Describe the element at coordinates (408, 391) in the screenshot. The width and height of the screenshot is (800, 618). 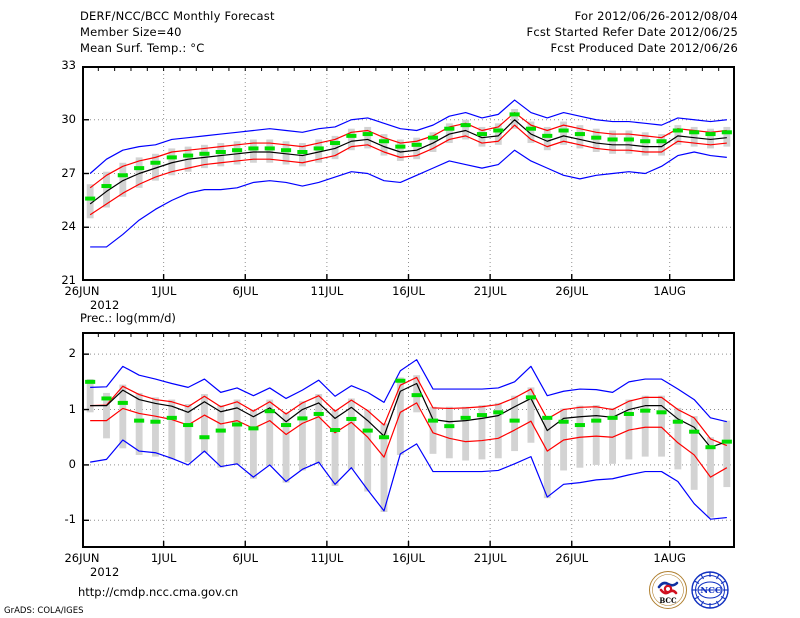
I see `maximum-line` at that location.